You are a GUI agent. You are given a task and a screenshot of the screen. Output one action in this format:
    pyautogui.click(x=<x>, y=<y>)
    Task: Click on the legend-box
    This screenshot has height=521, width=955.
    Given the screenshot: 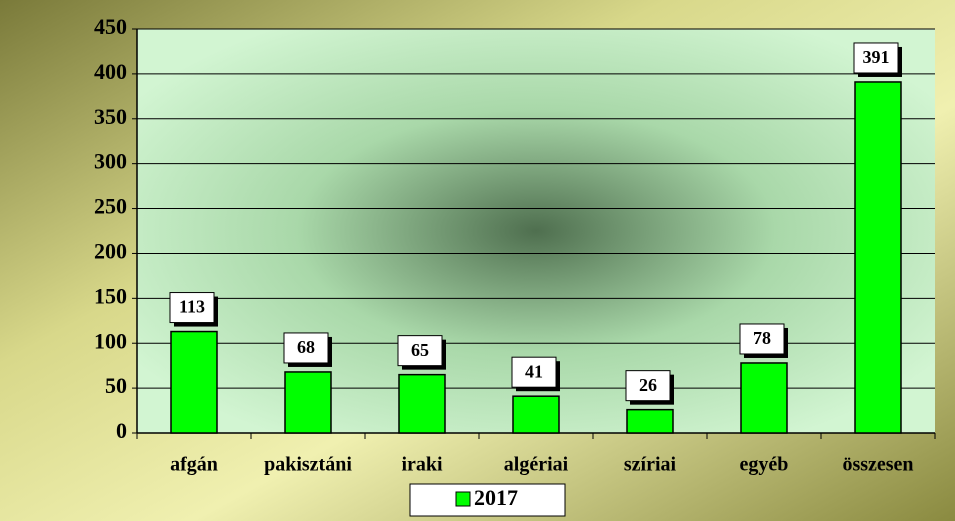 What is the action you would take?
    pyautogui.click(x=487, y=500)
    